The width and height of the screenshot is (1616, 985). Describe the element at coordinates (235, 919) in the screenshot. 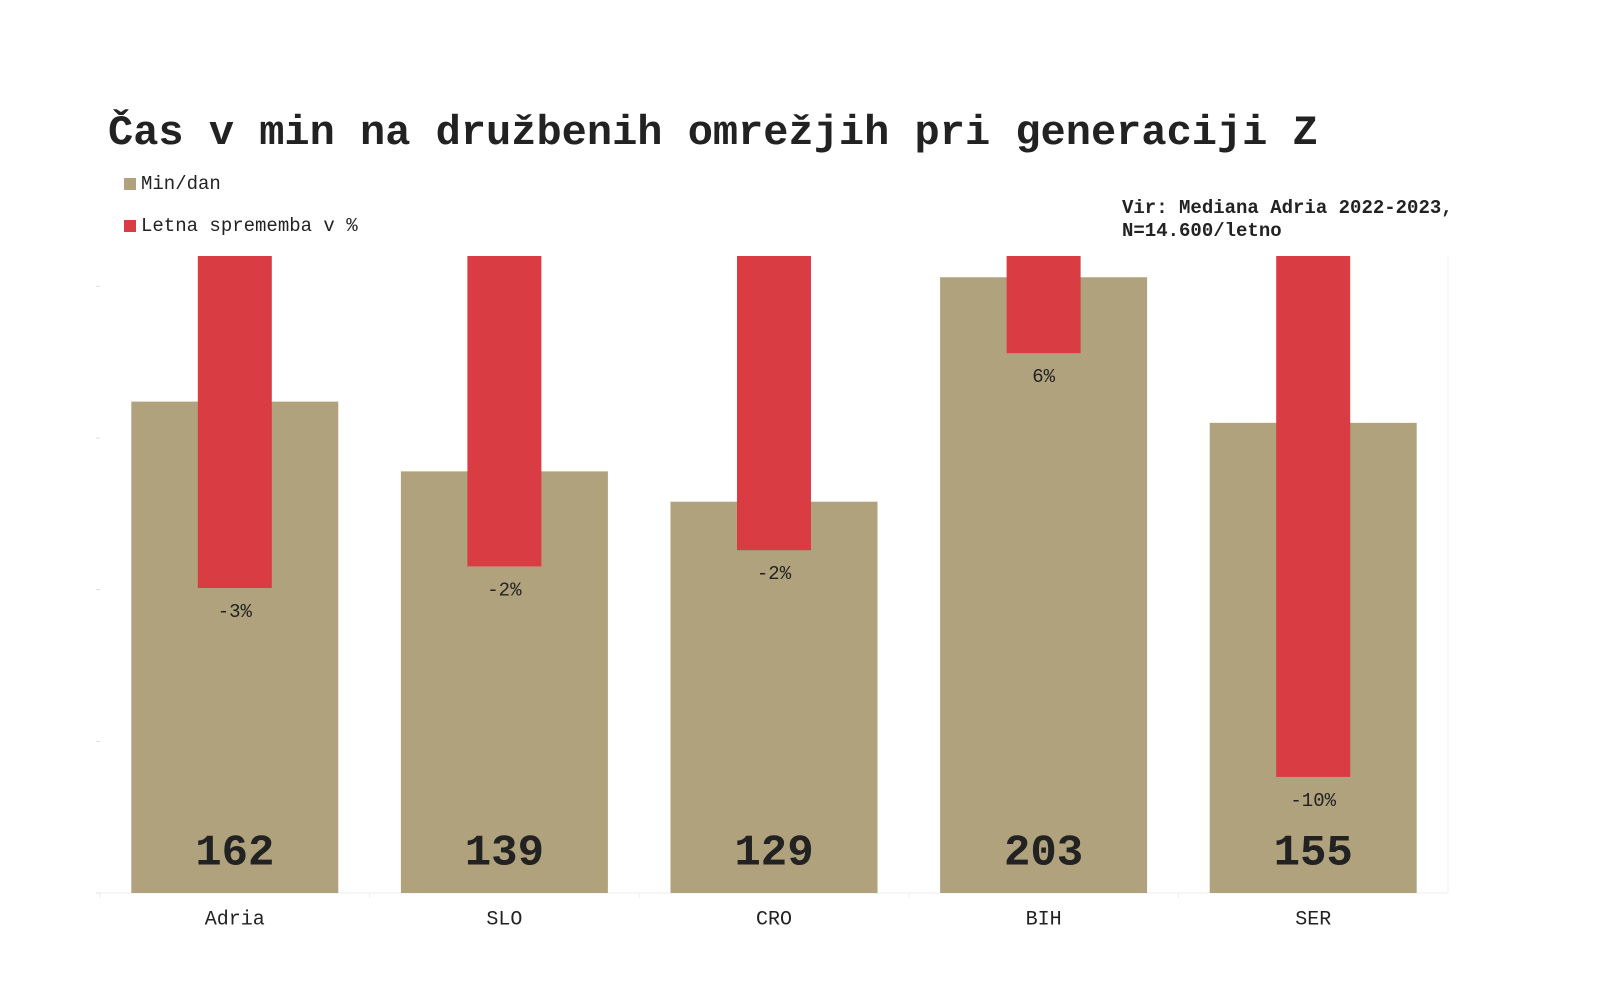

I see `x-tick-label: Adria` at that location.